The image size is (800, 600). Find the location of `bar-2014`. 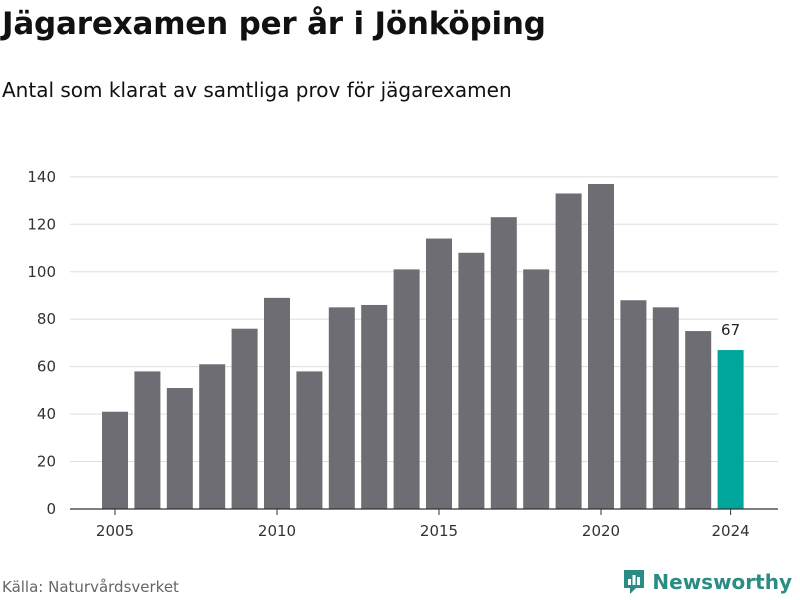

bar-2014 is located at coordinates (406, 389).